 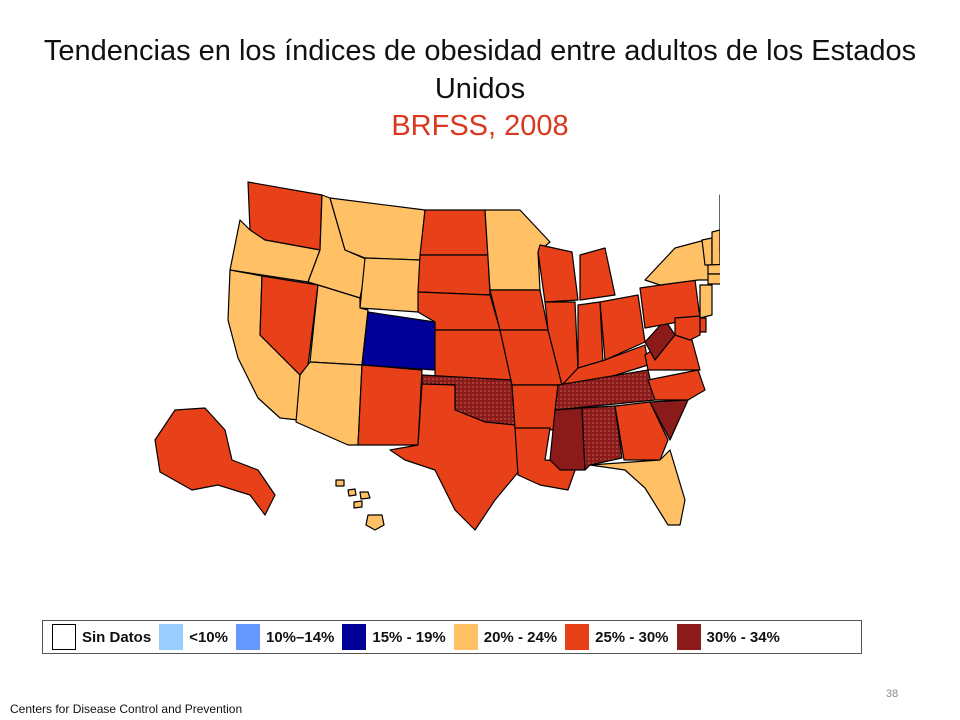 I want to click on state-ma, so click(x=713, y=269).